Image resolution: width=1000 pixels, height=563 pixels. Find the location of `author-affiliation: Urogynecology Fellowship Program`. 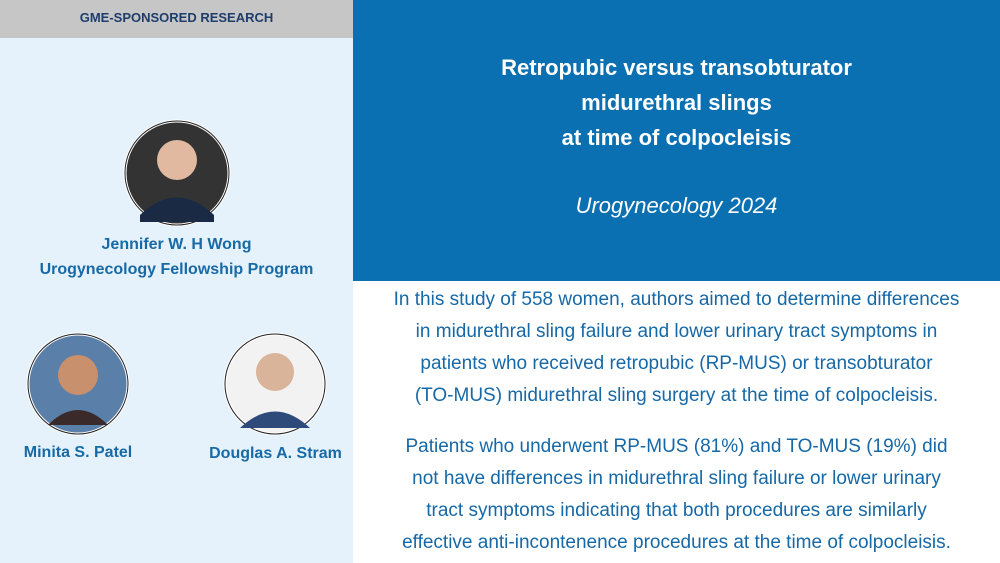

author-affiliation: Urogynecology Fellowship Program is located at coordinates (176, 269).